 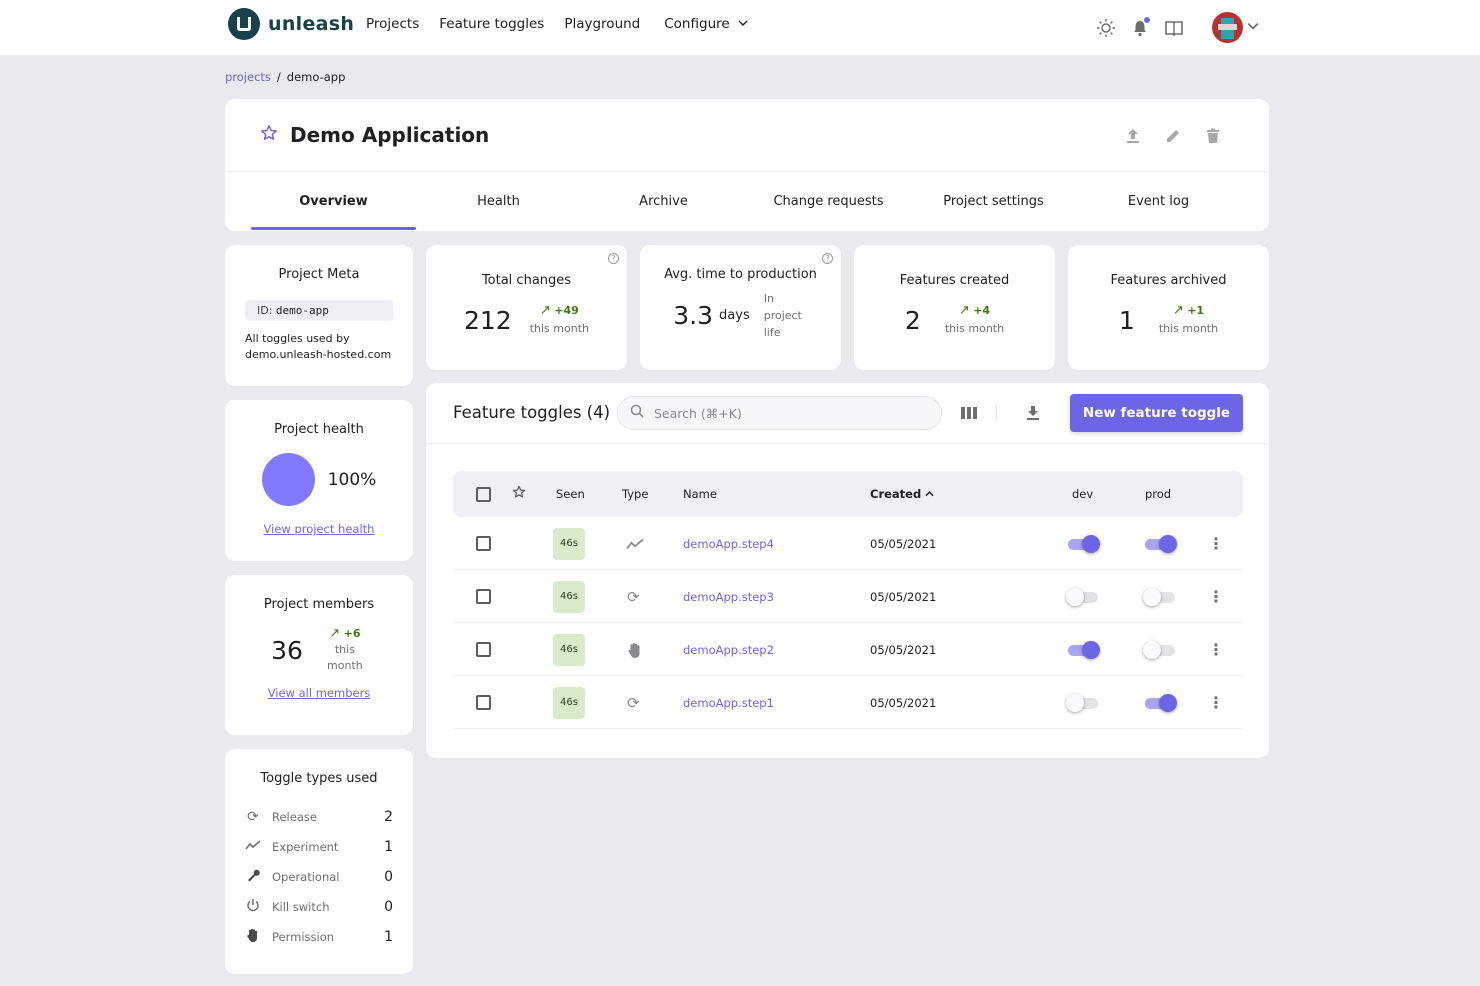 What do you see at coordinates (1147, 19) in the screenshot?
I see `notification-dot` at bounding box center [1147, 19].